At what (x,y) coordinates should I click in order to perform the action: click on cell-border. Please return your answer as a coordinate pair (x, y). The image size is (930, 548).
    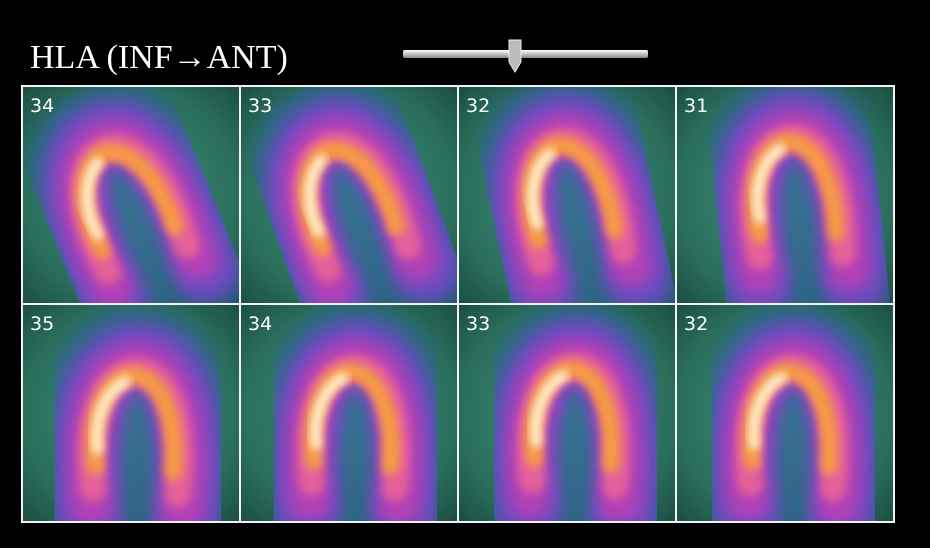
    Looking at the image, I should click on (785, 413).